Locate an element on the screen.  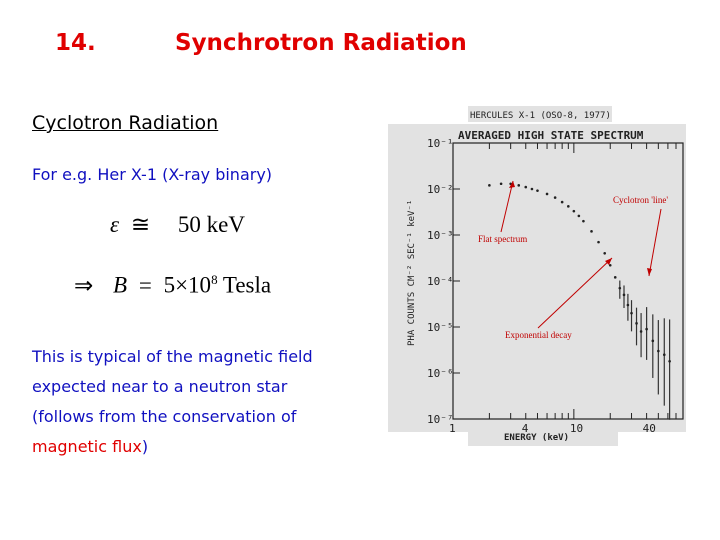
xlabel-background is located at coordinates (543, 435).